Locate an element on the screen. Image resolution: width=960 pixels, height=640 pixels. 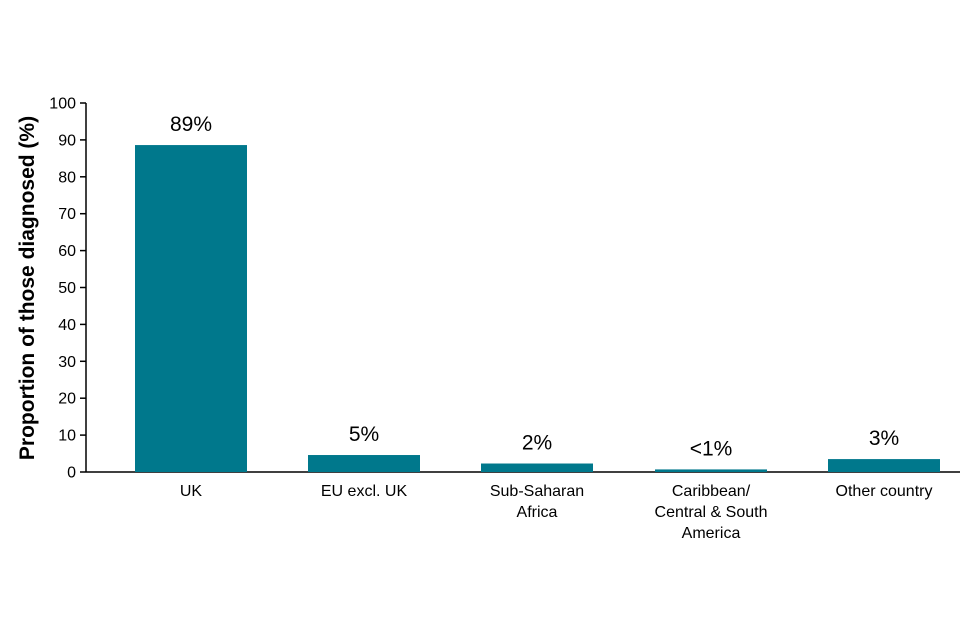
x-category-label: Central & South is located at coordinates (711, 512).